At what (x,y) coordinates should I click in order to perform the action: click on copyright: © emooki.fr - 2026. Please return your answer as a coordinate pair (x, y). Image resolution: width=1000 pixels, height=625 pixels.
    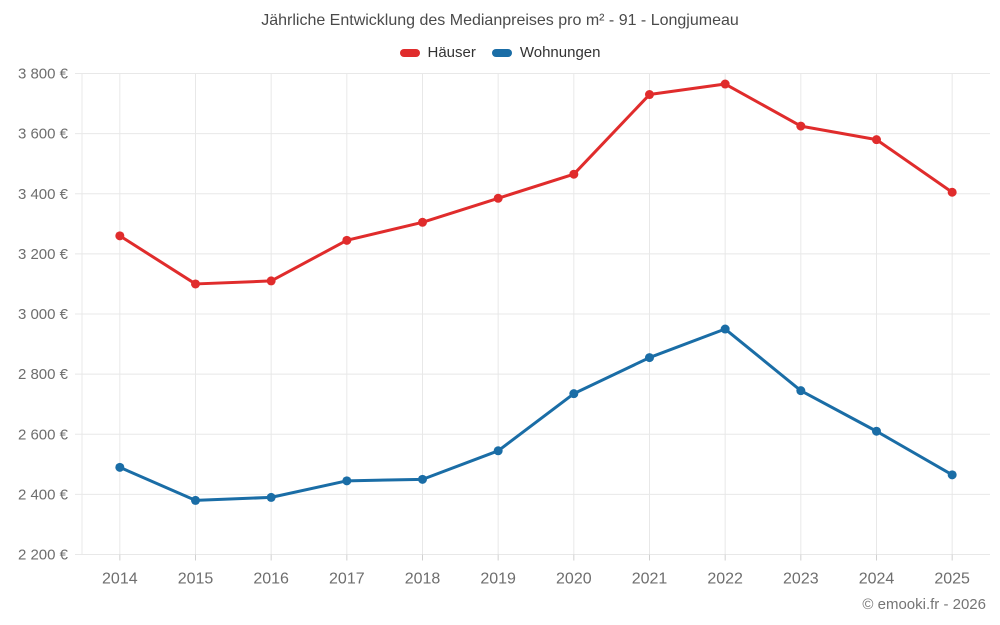
    Looking at the image, I should click on (924, 604).